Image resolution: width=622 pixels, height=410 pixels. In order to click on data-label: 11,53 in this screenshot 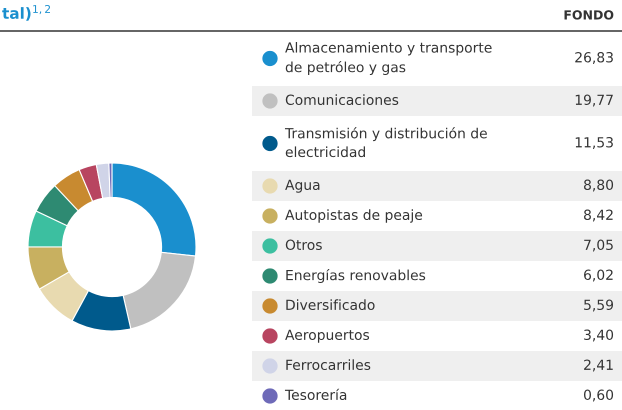, I will do `click(594, 143)`.